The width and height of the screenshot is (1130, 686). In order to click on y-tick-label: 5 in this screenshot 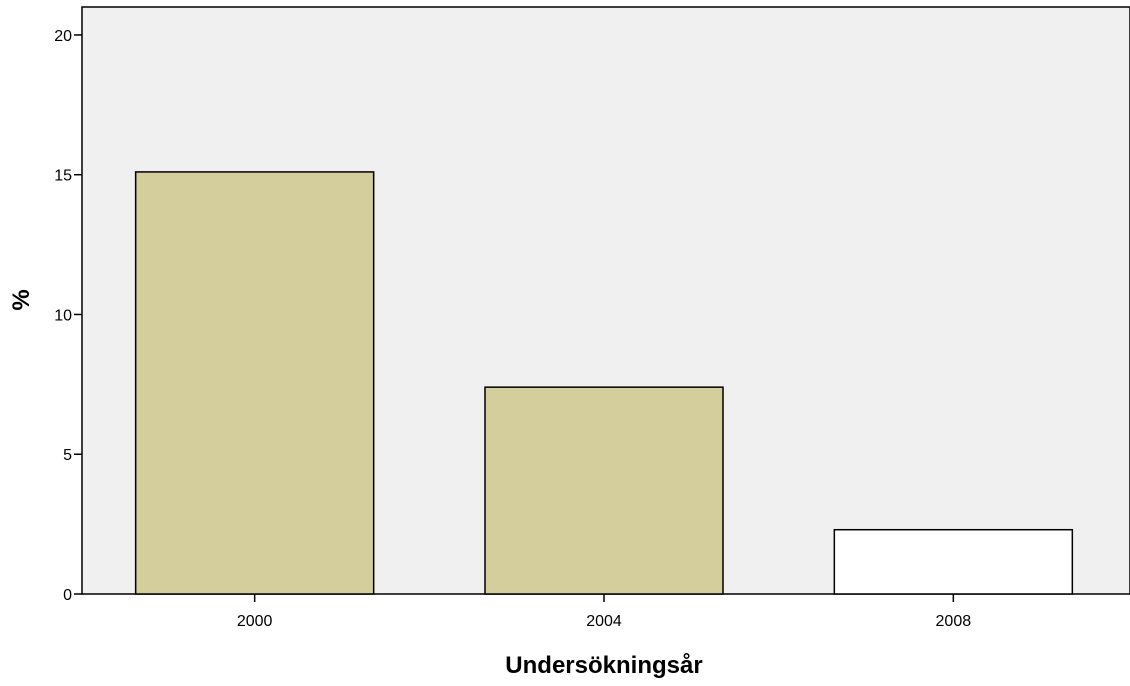, I will do `click(67, 455)`.